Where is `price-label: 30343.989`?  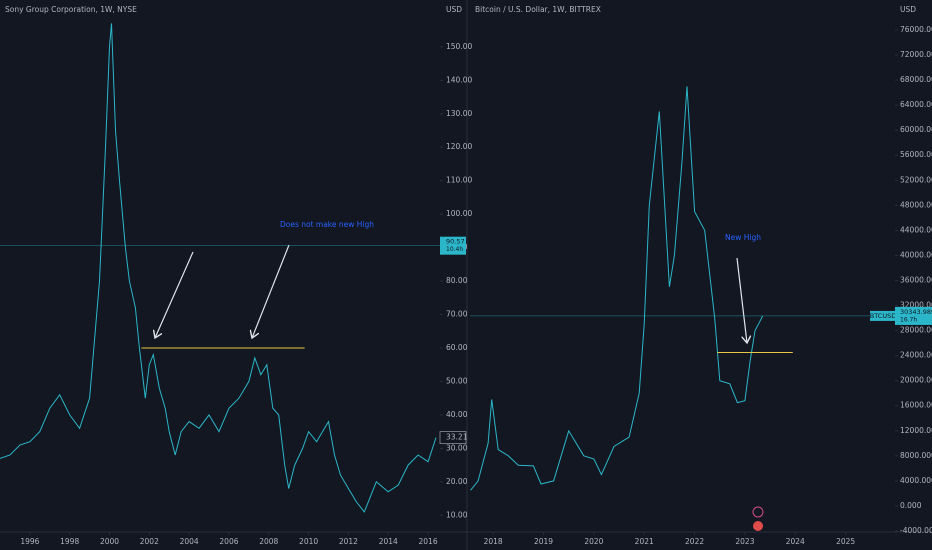
price-label: 30343.989 is located at coordinates (916, 312).